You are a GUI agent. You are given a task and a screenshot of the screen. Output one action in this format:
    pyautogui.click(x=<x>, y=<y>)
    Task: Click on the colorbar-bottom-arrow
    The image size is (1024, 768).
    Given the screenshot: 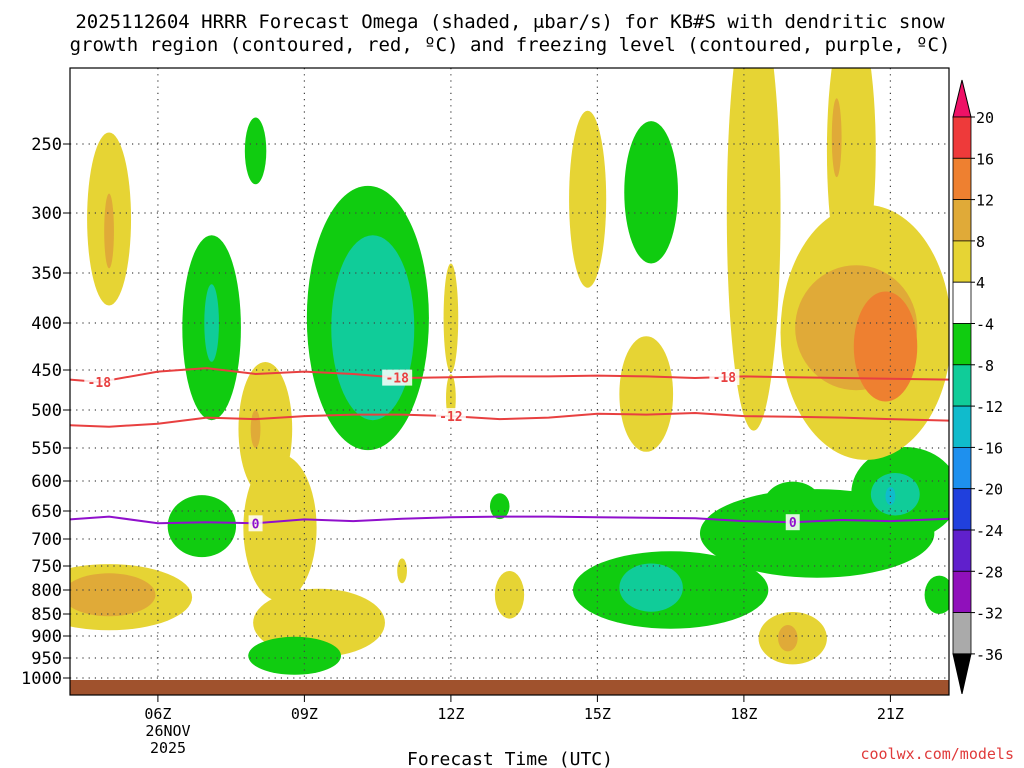 What is the action you would take?
    pyautogui.click(x=962, y=674)
    